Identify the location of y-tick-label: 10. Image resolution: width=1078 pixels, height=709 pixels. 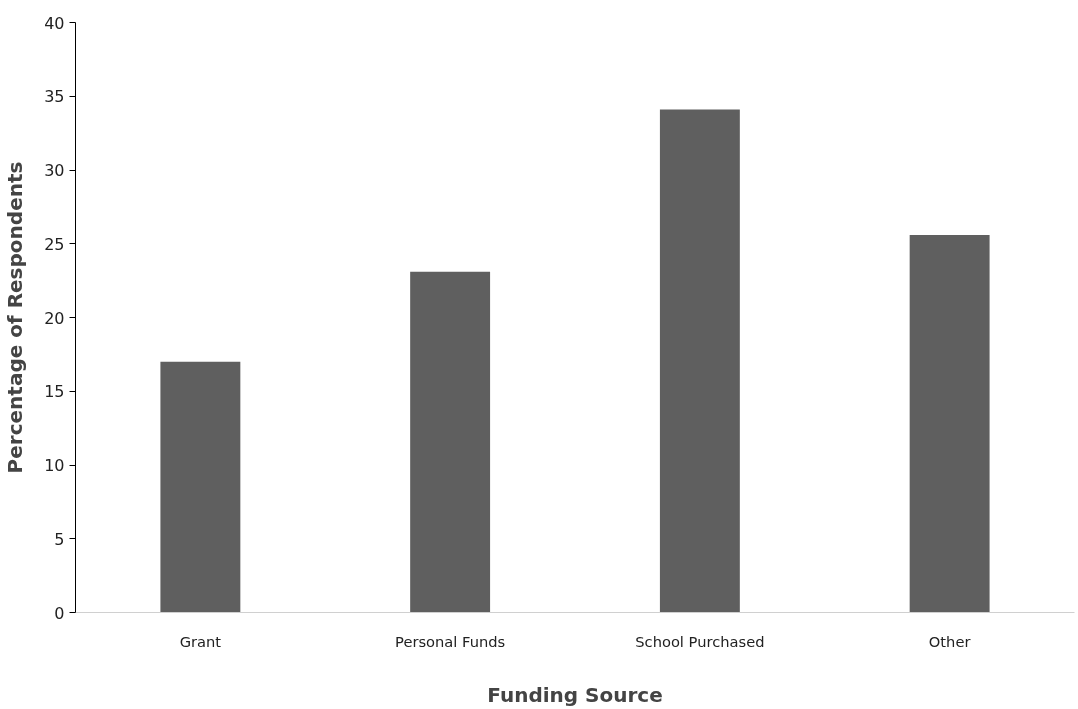
(54, 465).